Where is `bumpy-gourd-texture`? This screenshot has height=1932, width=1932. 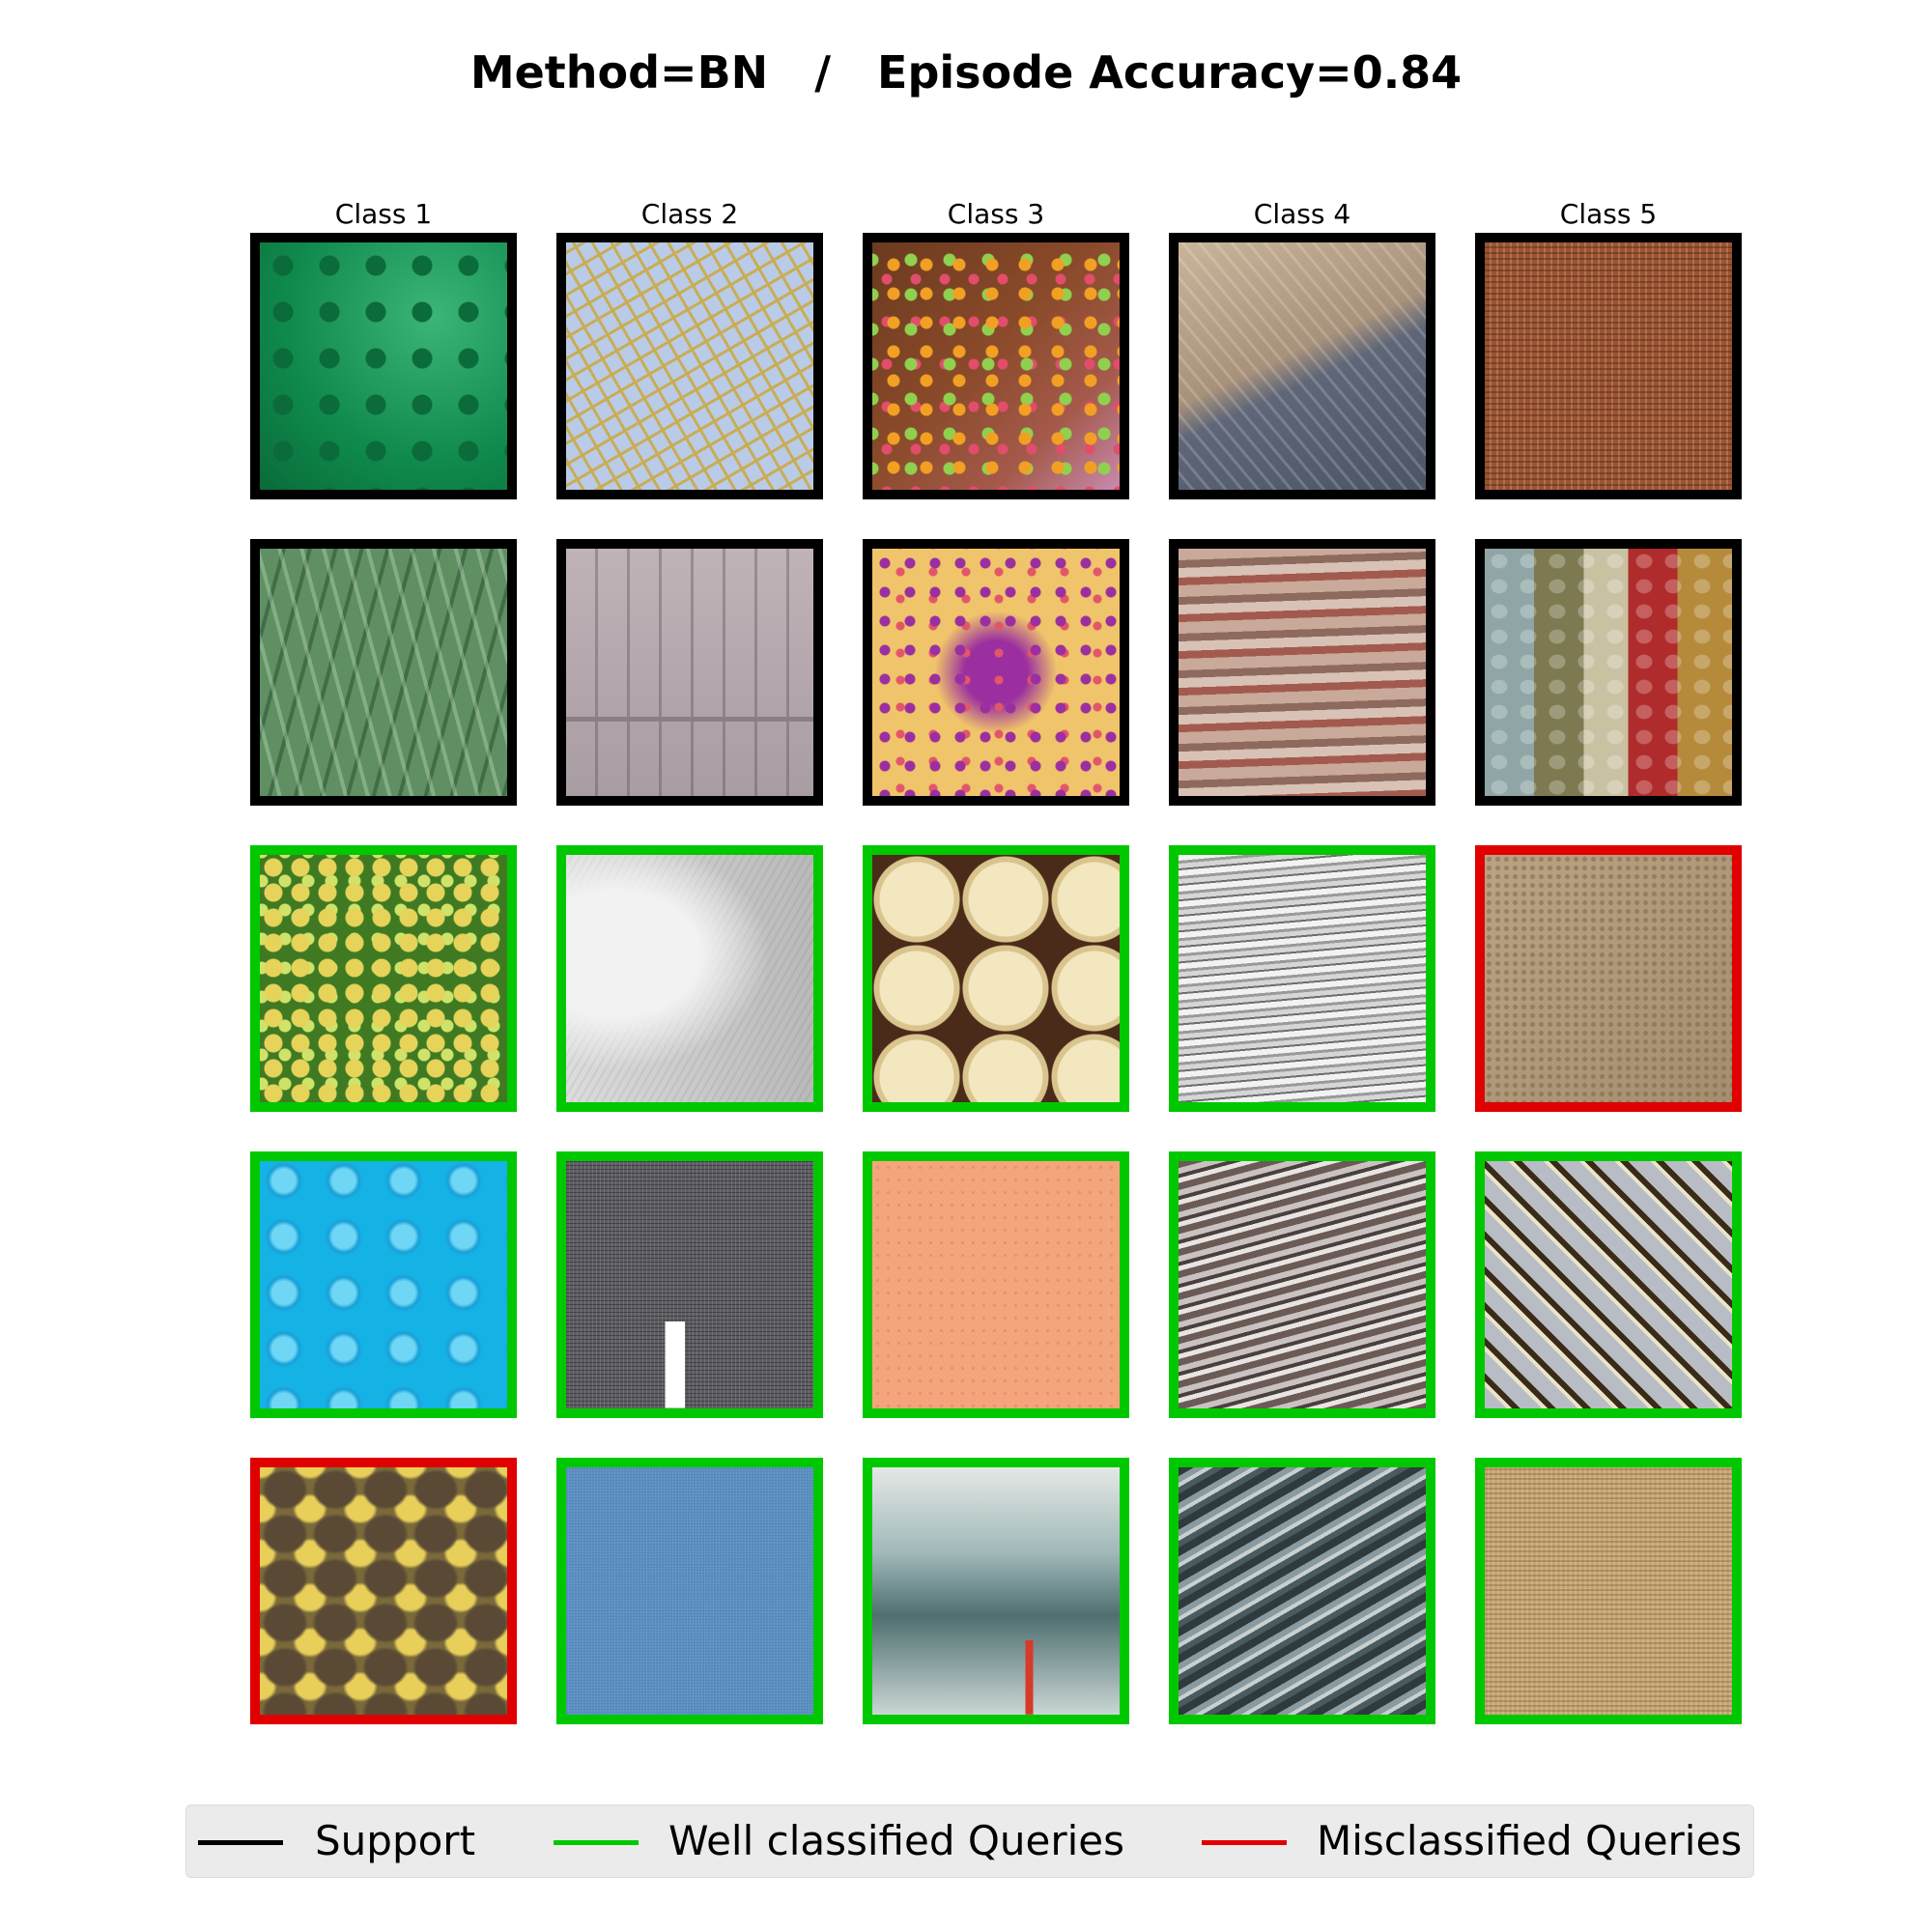
bumpy-gourd-texture is located at coordinates (383, 978).